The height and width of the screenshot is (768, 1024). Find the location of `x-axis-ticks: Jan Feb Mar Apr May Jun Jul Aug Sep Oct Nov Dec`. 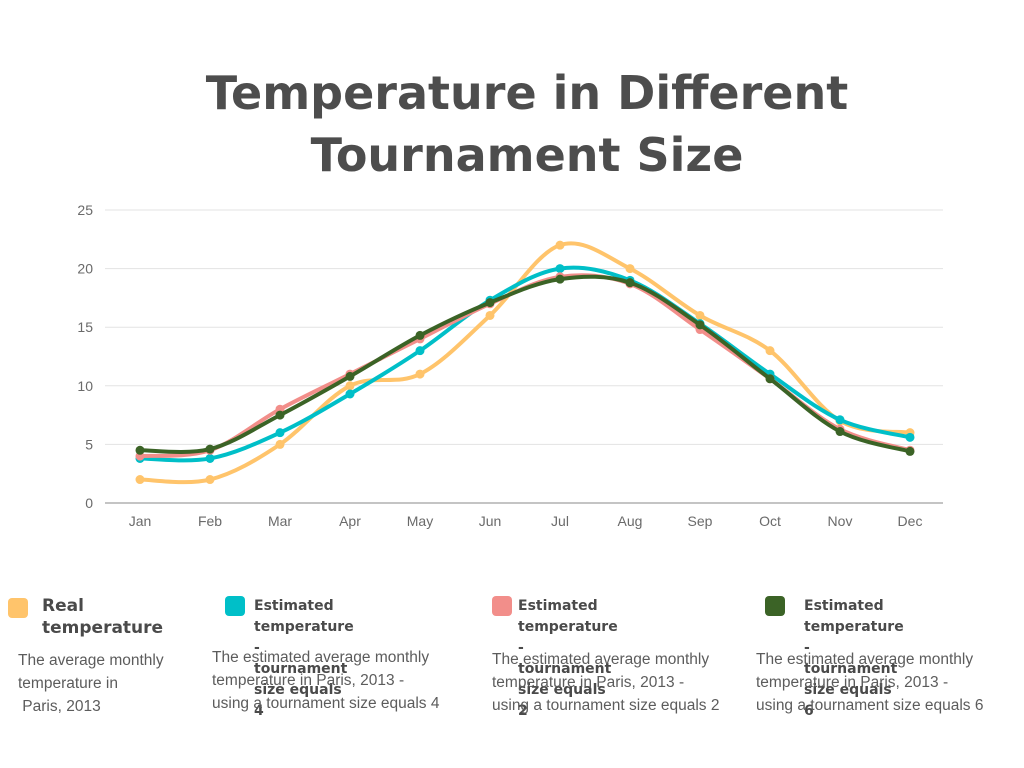

x-axis-ticks: Jan Feb Mar Apr May Jun Jul Aug Sep Oct Nov Dec is located at coordinates (526, 521).